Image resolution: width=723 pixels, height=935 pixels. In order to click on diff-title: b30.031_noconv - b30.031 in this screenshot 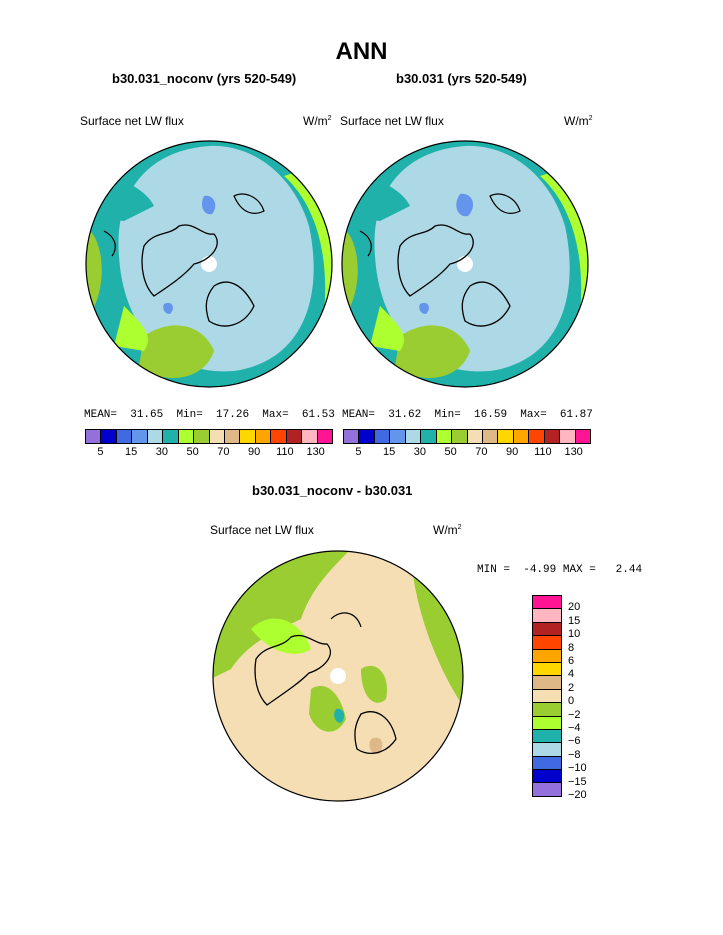, I will do `click(332, 490)`.